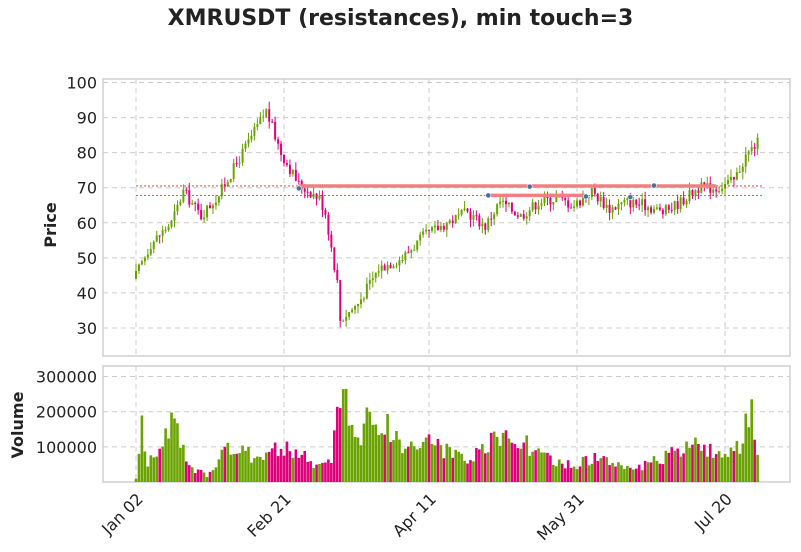  Describe the element at coordinates (87, 118) in the screenshot. I see `price-tick-label: 90` at that location.